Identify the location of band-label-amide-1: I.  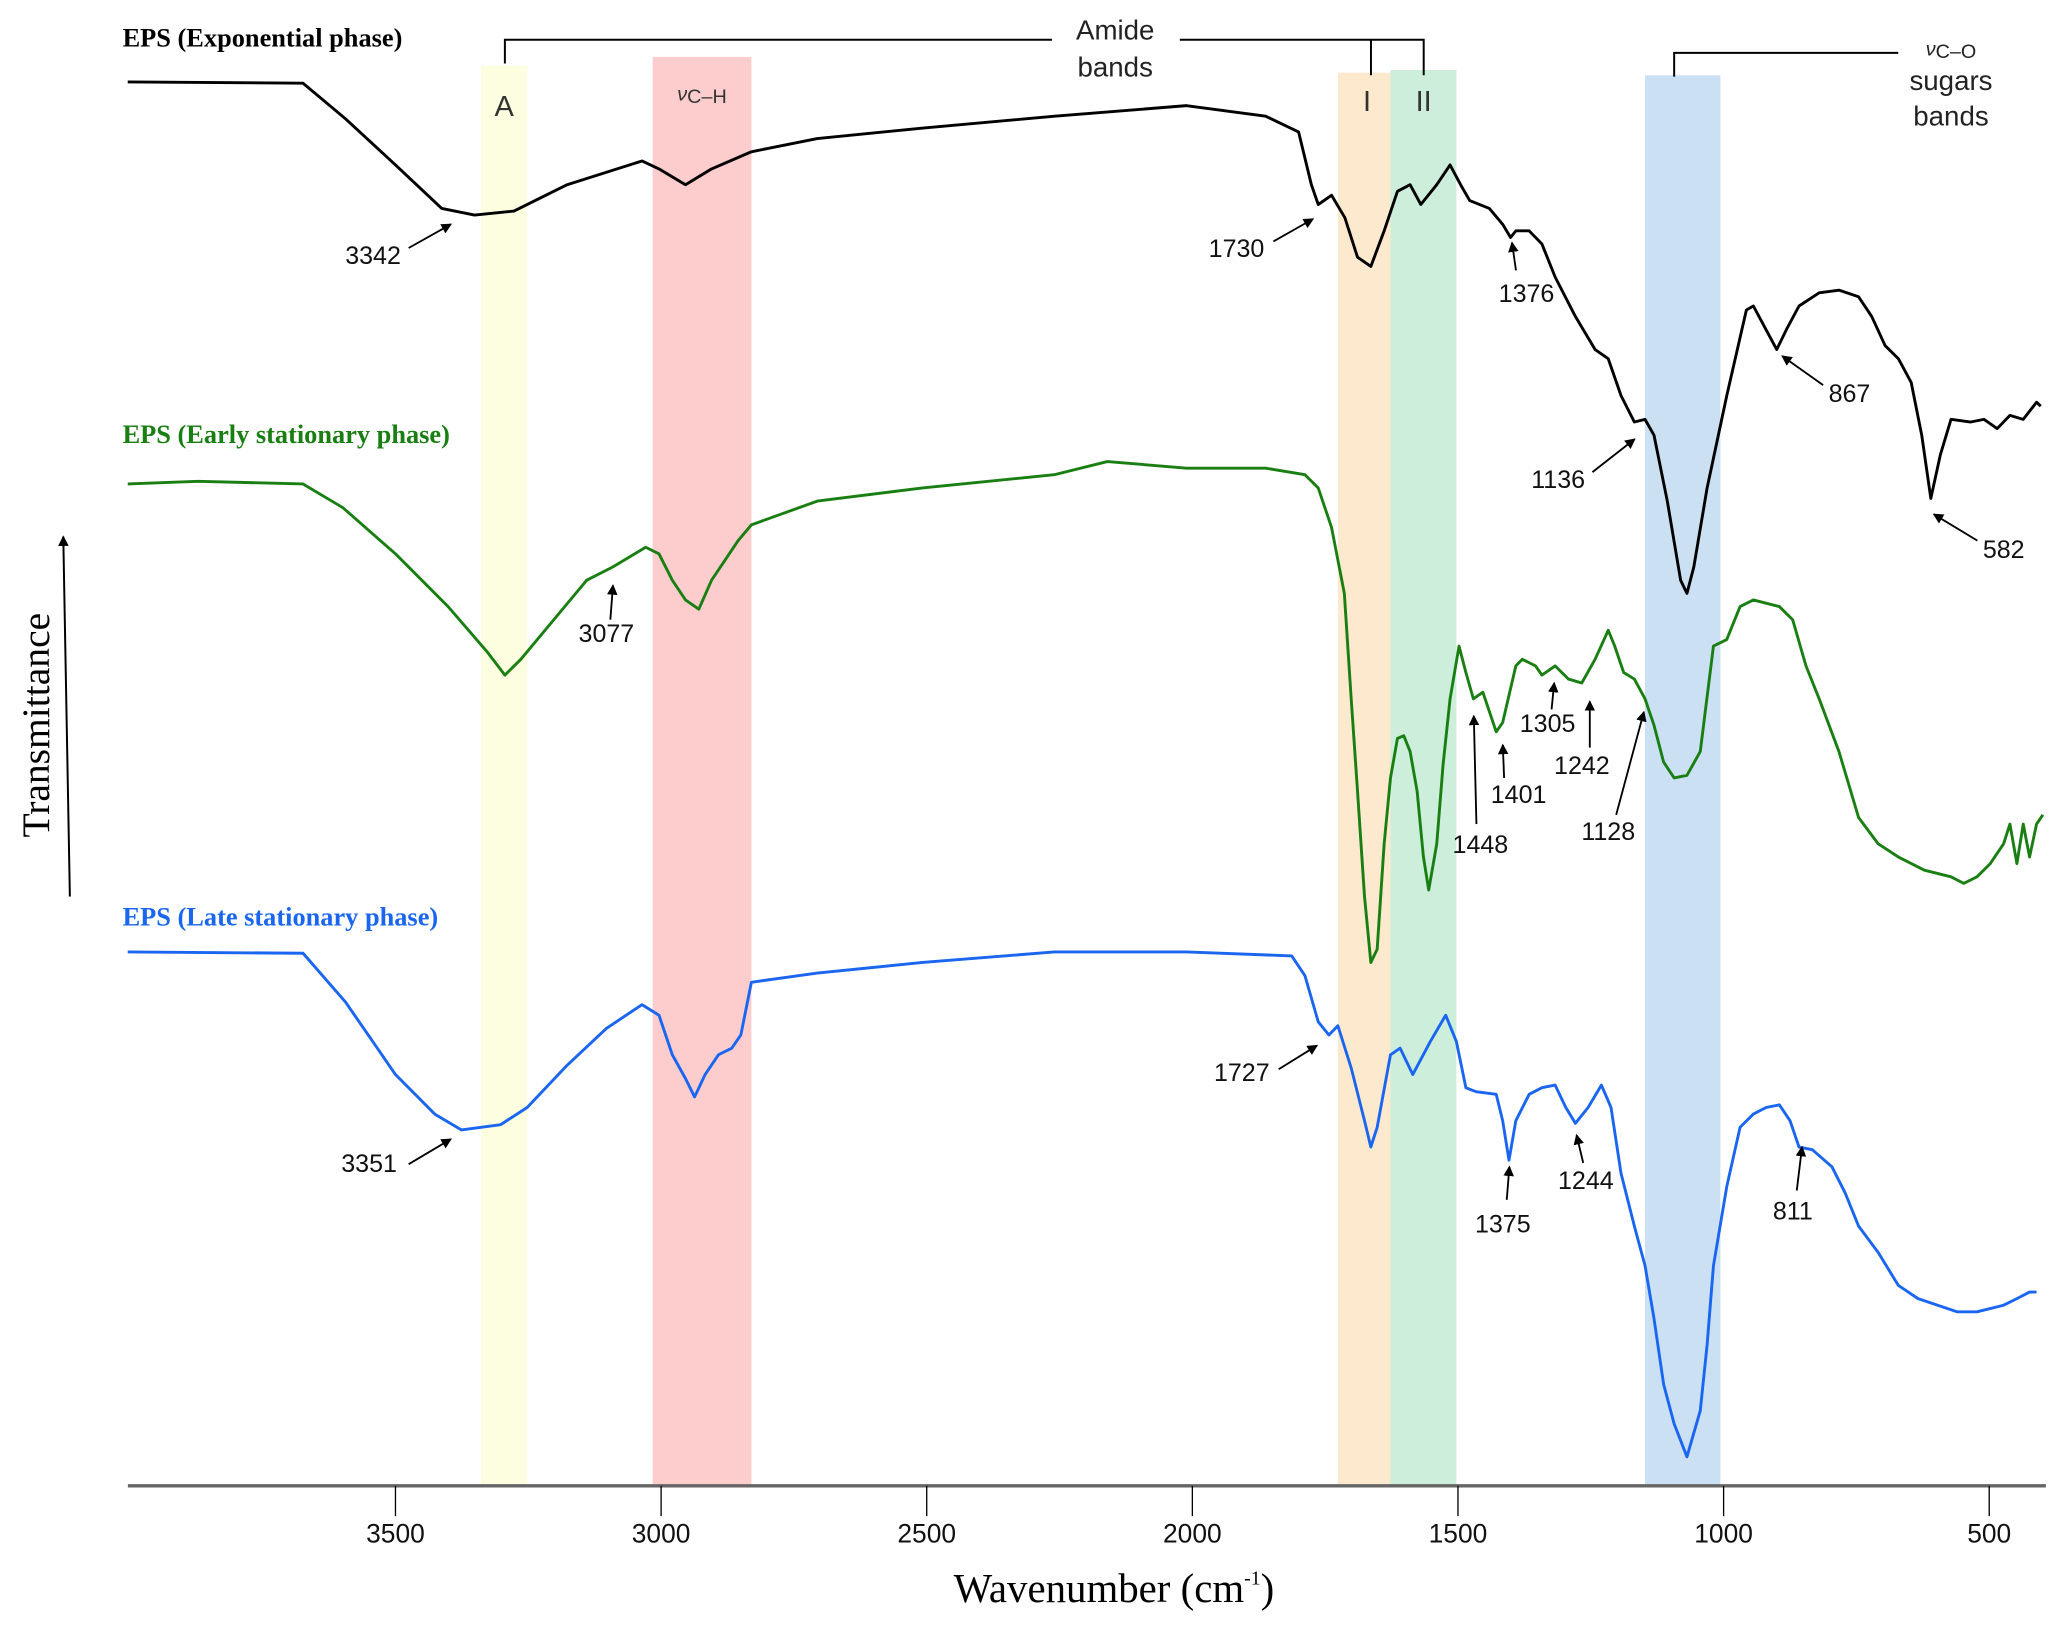
(1367, 102).